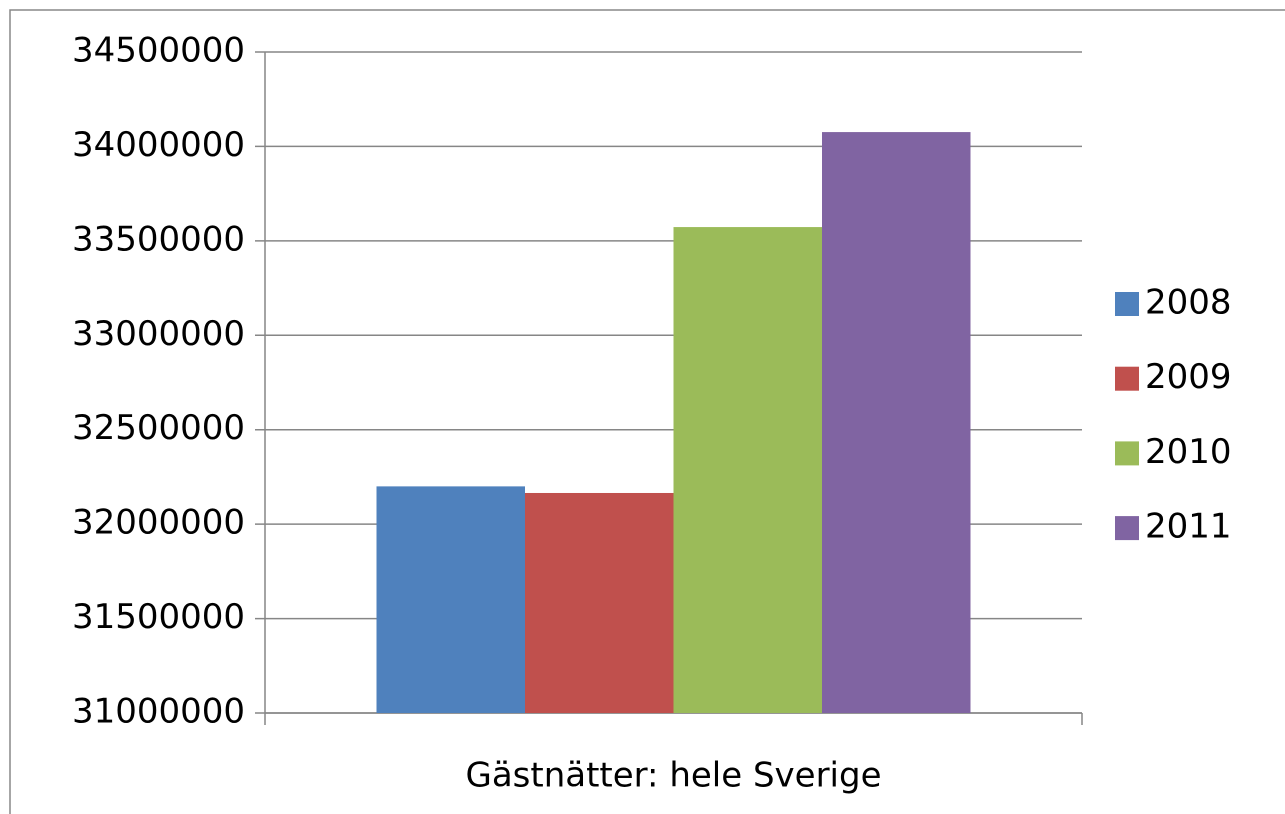 Image resolution: width=1285 pixels, height=814 pixels. Describe the element at coordinates (158, 51) in the screenshot. I see `y-tick-label: 34500000` at that location.